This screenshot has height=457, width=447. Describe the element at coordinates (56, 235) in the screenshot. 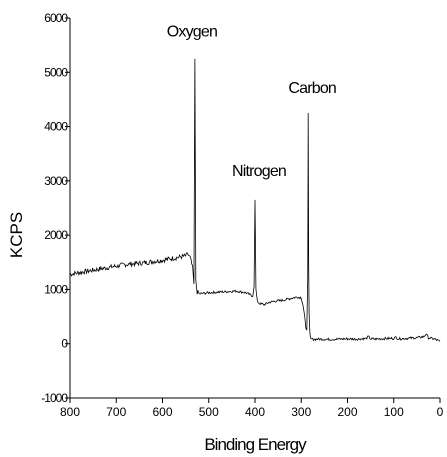

I see `y-tick-label: 2000` at that location.